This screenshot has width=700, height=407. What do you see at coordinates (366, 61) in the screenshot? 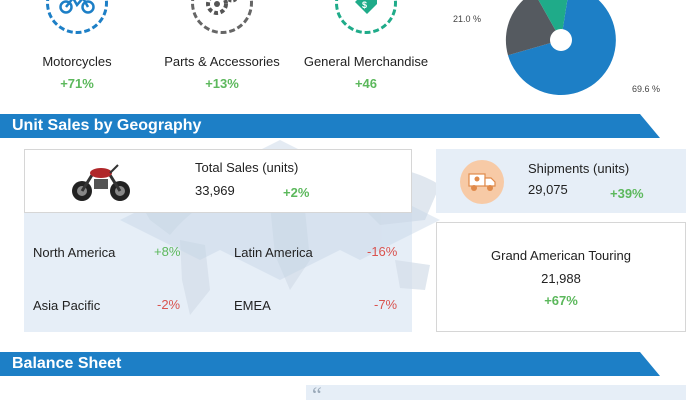
I see `category-label-merchandise: General Merchandise` at bounding box center [366, 61].